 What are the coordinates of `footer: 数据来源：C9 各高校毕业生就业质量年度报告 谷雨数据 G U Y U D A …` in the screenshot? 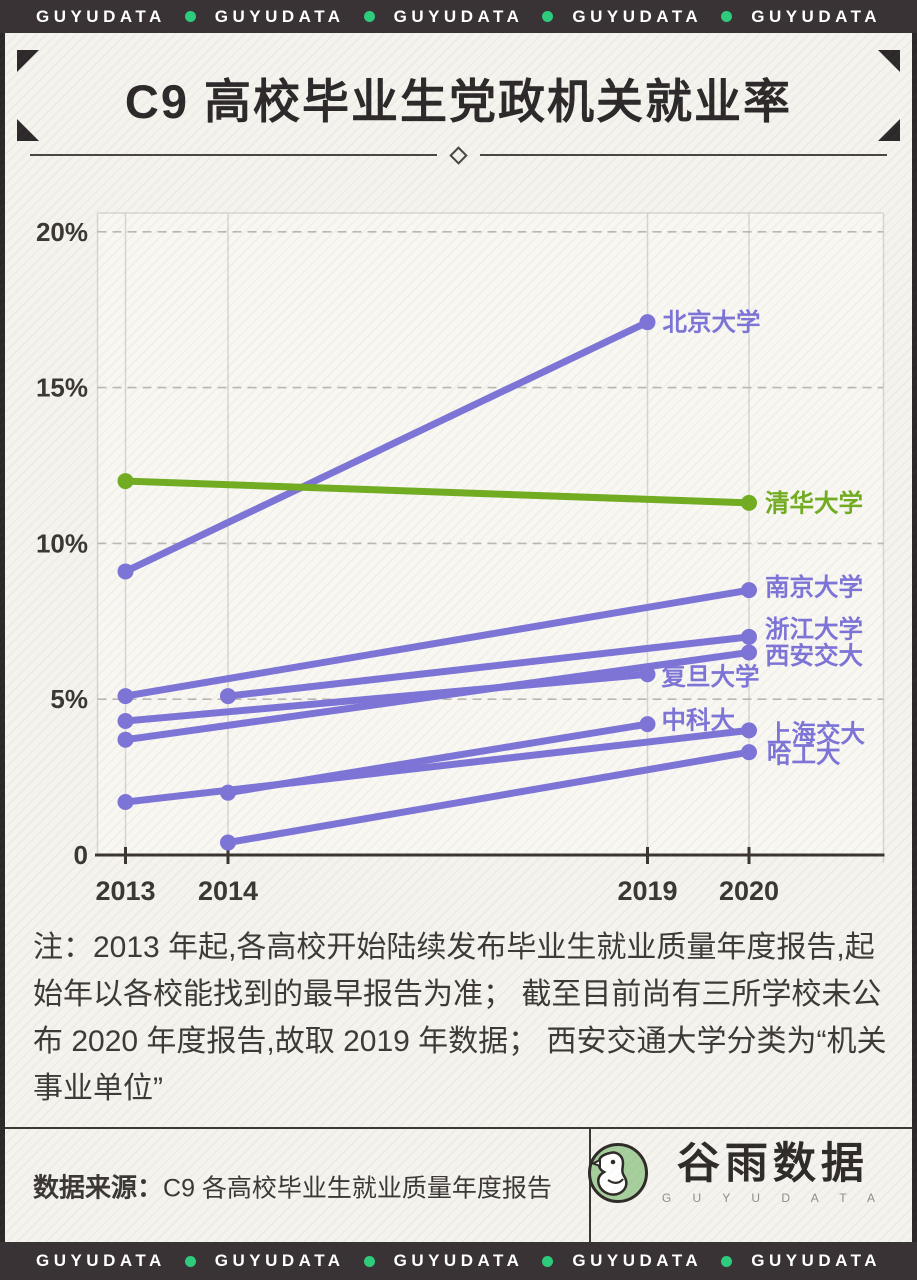 It's located at (458, 1184).